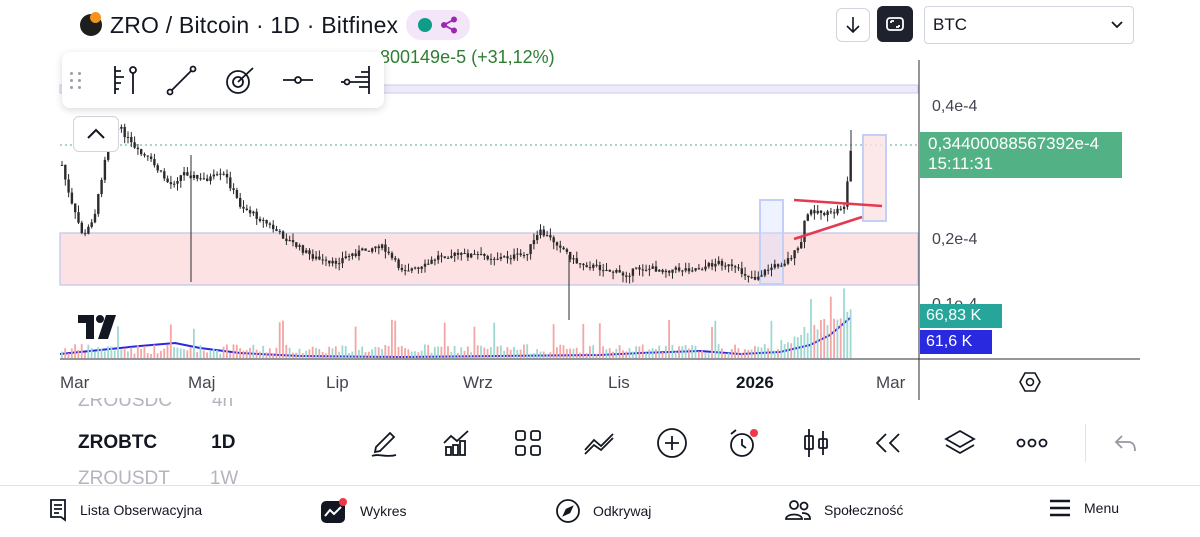 The height and width of the screenshot is (537, 1200). What do you see at coordinates (456, 443) in the screenshot?
I see `indicators-icon` at bounding box center [456, 443].